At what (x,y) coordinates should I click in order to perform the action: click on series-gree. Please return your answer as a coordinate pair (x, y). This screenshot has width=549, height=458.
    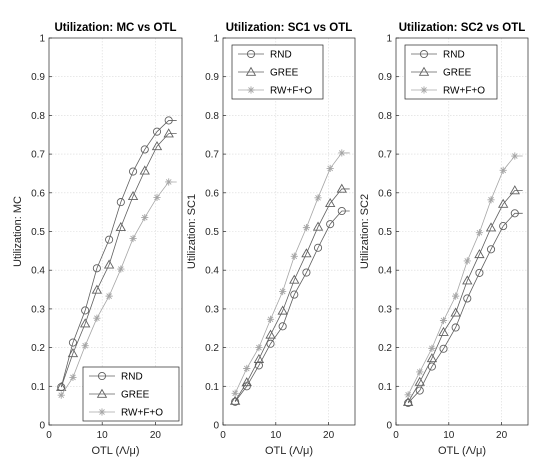
    Looking at the image, I should click on (289, 294).